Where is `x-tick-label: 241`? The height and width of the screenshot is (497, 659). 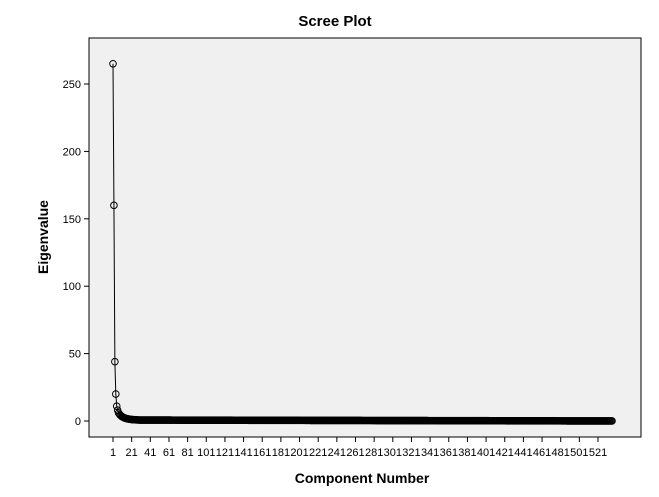 x-tick-label: 241 is located at coordinates (337, 453).